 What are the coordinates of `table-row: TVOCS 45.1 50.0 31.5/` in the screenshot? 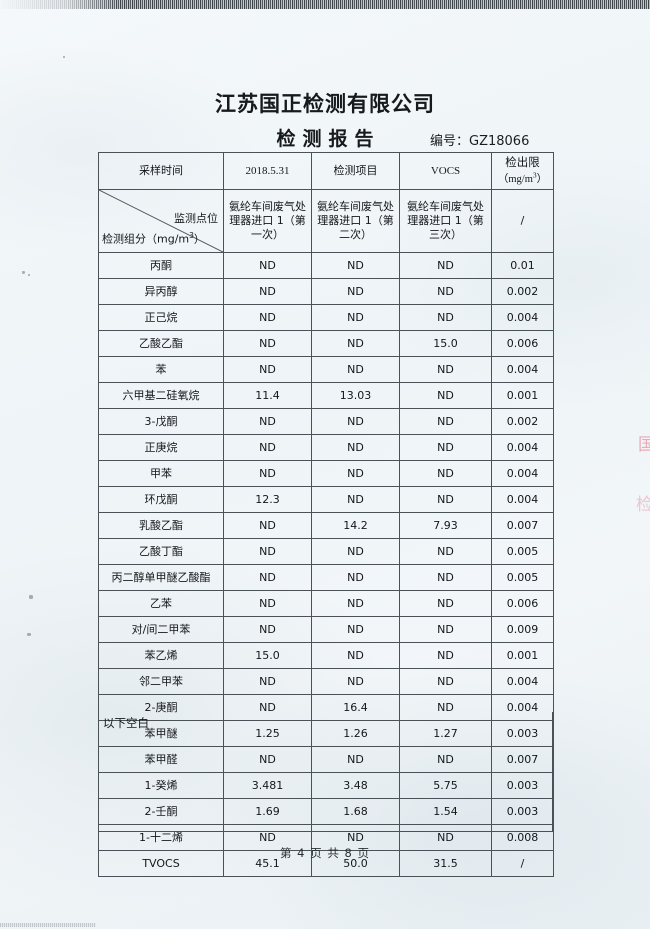 It's located at (326, 864).